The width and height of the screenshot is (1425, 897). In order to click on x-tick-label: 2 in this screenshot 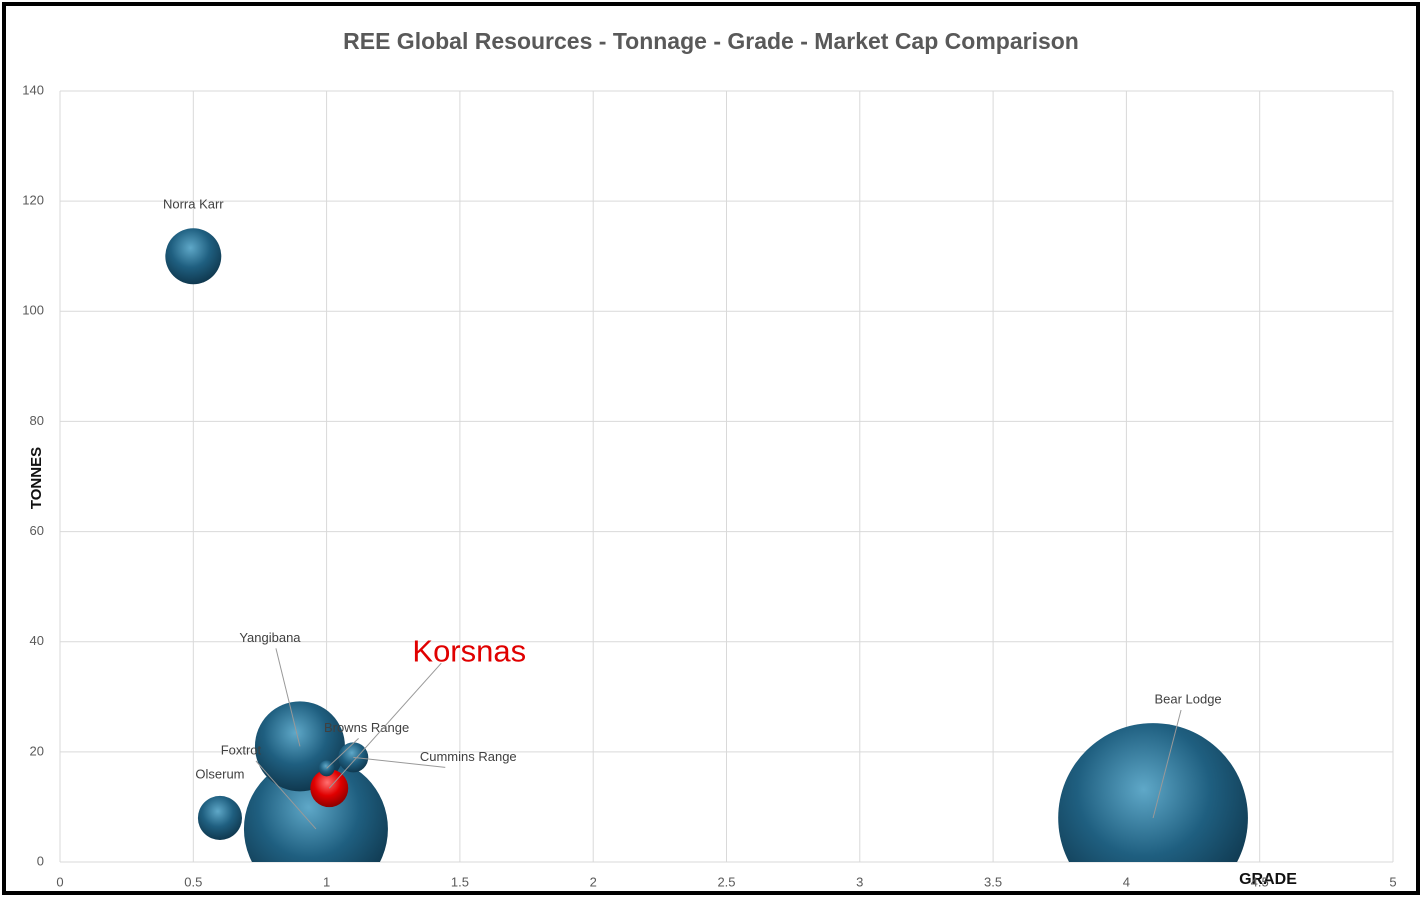, I will do `click(593, 881)`.